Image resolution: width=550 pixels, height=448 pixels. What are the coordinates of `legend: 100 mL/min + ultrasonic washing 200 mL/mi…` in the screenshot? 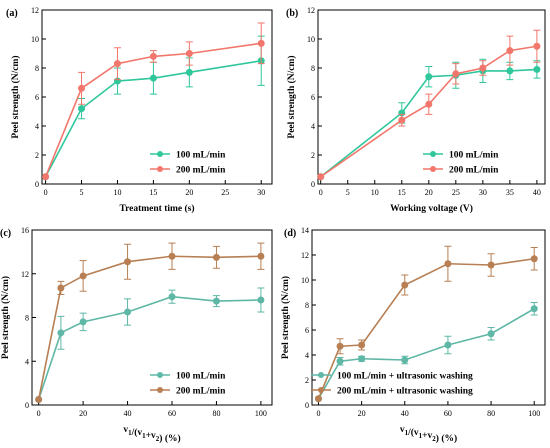 It's located at (392, 384).